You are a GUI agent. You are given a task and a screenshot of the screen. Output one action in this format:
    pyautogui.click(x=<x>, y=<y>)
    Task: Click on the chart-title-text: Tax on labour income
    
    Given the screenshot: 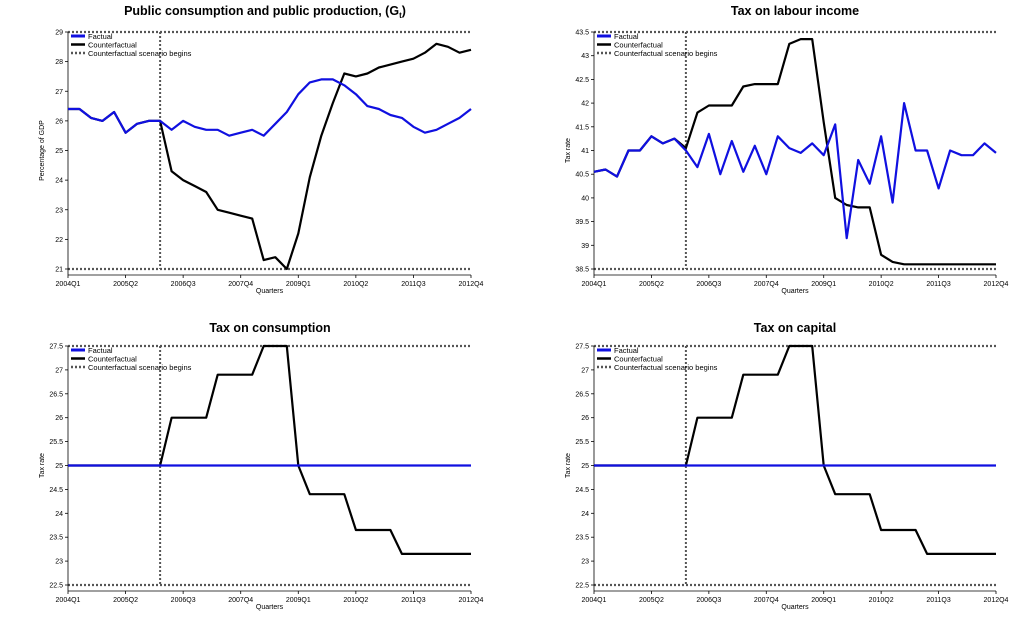 What is the action you would take?
    pyautogui.click(x=795, y=11)
    